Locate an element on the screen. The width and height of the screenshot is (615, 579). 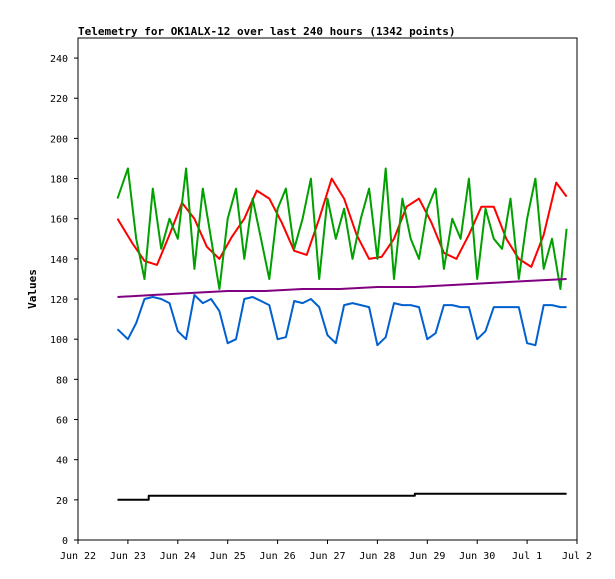
y-tick-label: 180 is located at coordinates (59, 180).